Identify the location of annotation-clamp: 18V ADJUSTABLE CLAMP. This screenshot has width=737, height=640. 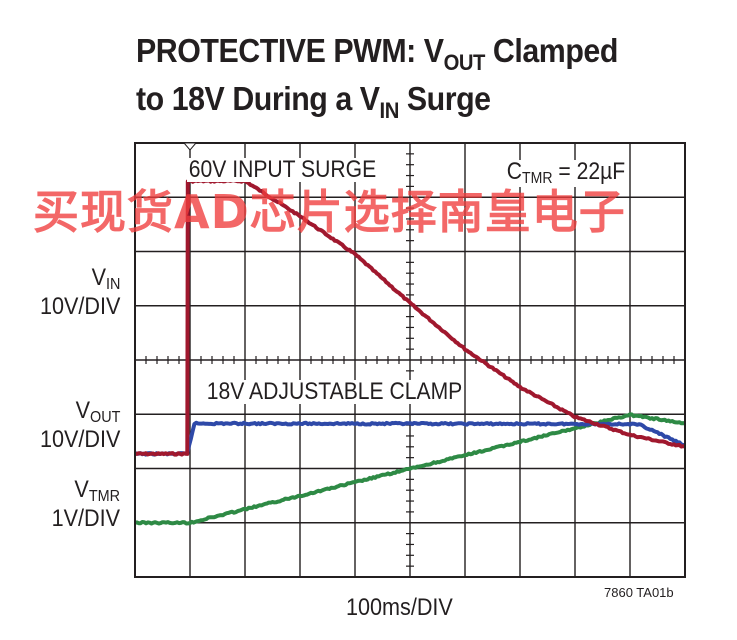
(335, 391).